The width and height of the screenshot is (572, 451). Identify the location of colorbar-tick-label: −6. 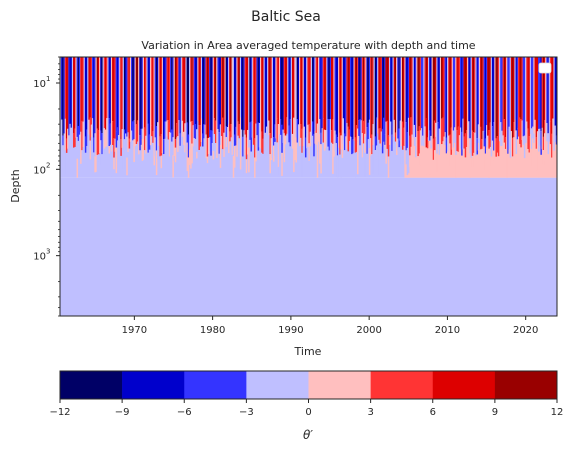
(184, 412).